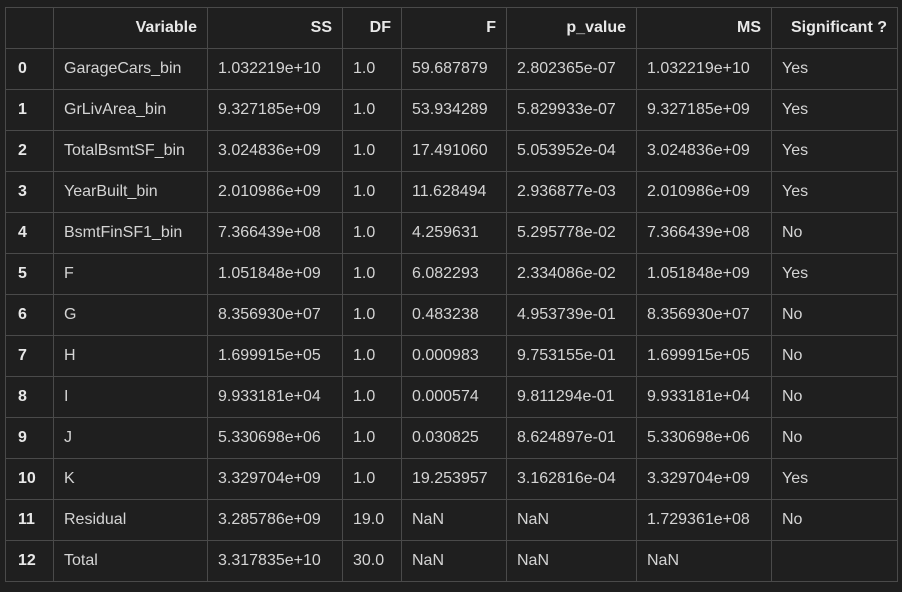 The height and width of the screenshot is (592, 902). What do you see at coordinates (29, 356) in the screenshot?
I see `row-index-cell: 7` at bounding box center [29, 356].